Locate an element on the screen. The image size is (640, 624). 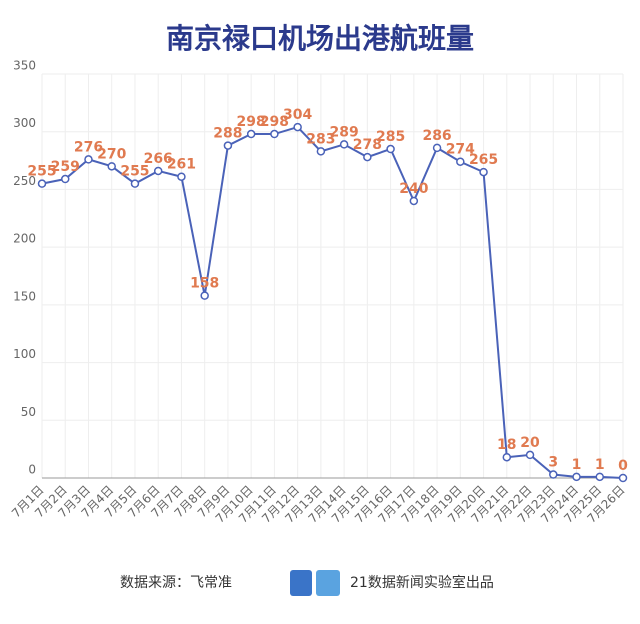
value-label: 20 is located at coordinates (530, 443).